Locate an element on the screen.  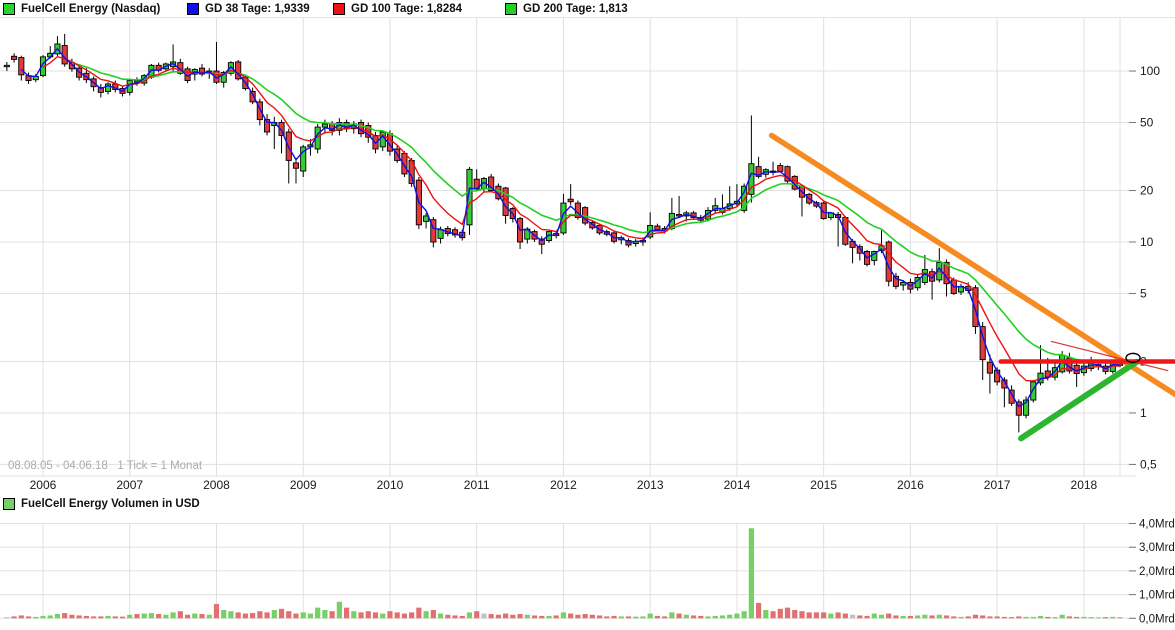
svg-text: 2010 is located at coordinates (390, 485).